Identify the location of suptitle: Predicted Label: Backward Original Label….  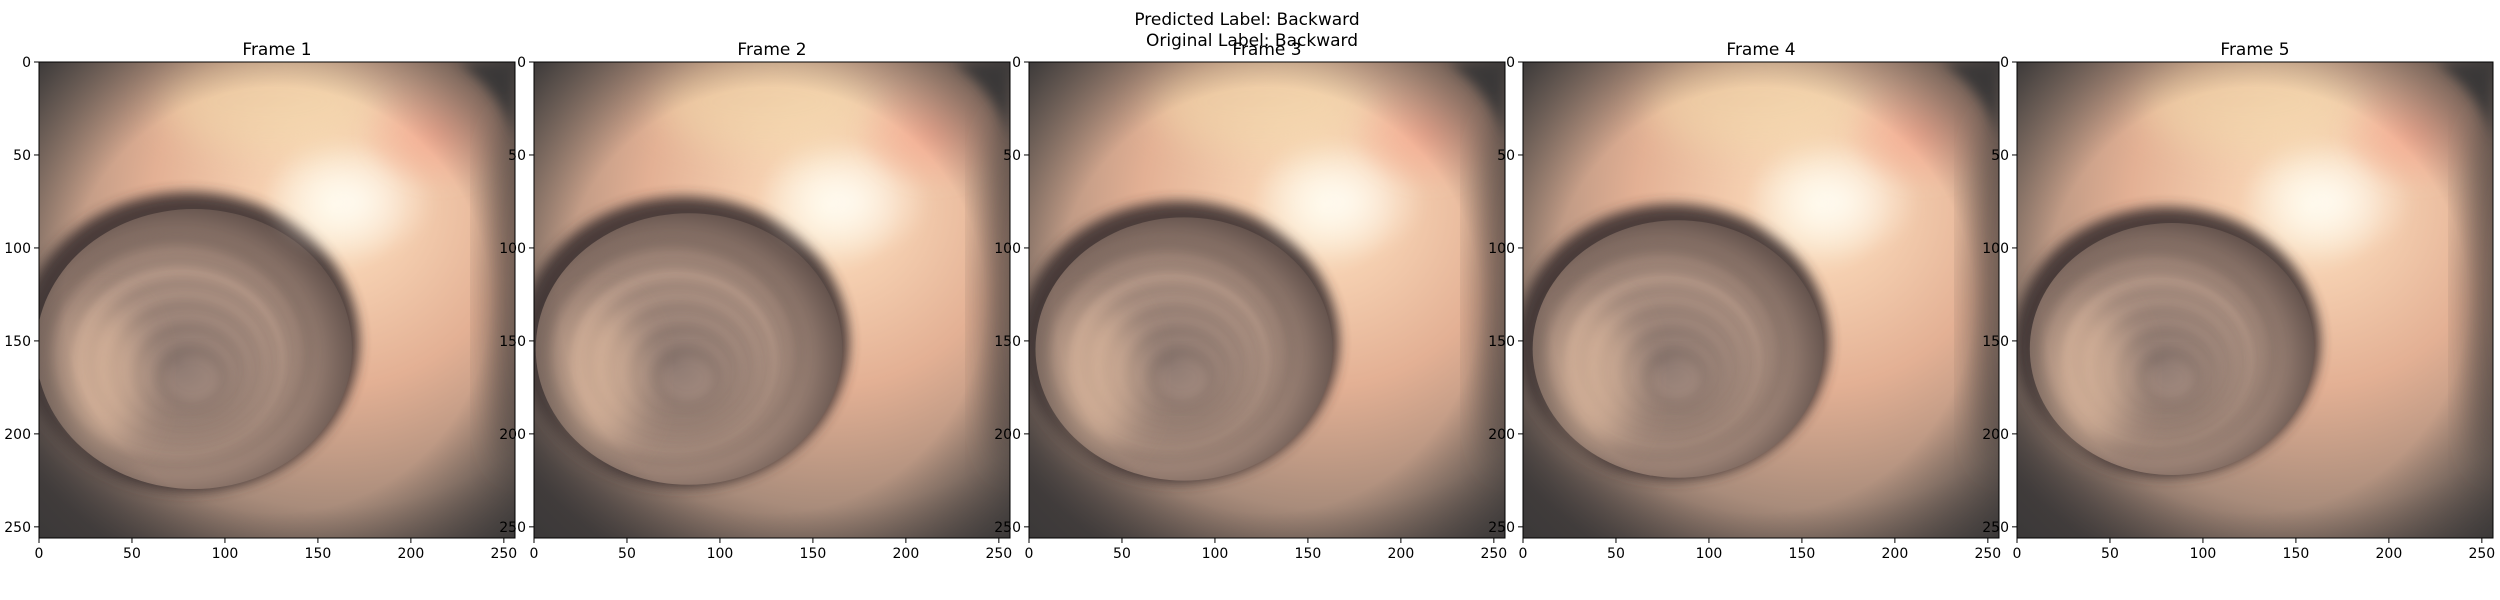
(1246, 30).